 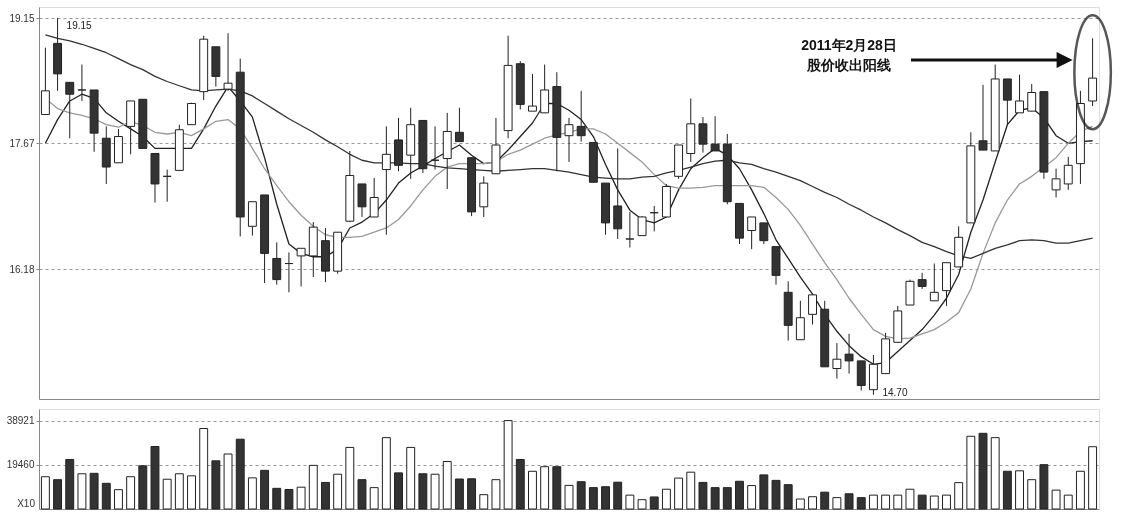 What do you see at coordinates (22, 269) in the screenshot?
I see `y-tick-label: 16.18` at bounding box center [22, 269].